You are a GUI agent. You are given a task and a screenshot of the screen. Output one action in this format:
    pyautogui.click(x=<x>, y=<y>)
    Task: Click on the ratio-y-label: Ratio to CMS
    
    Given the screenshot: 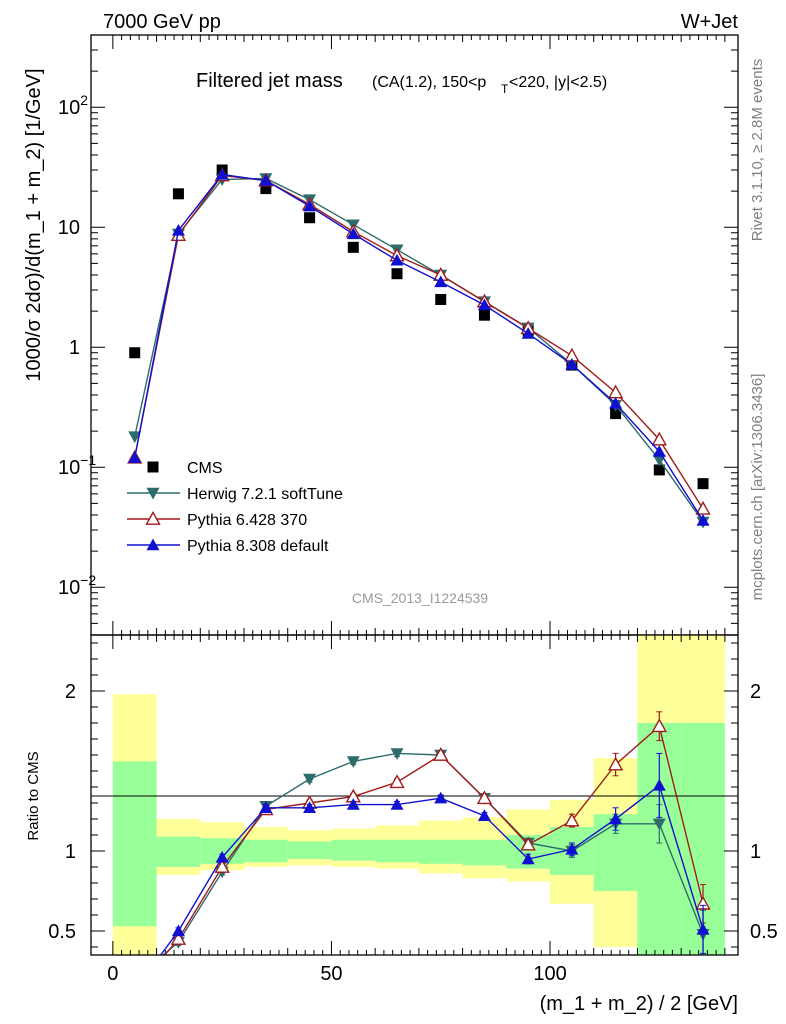 What is the action you would take?
    pyautogui.click(x=33, y=795)
    